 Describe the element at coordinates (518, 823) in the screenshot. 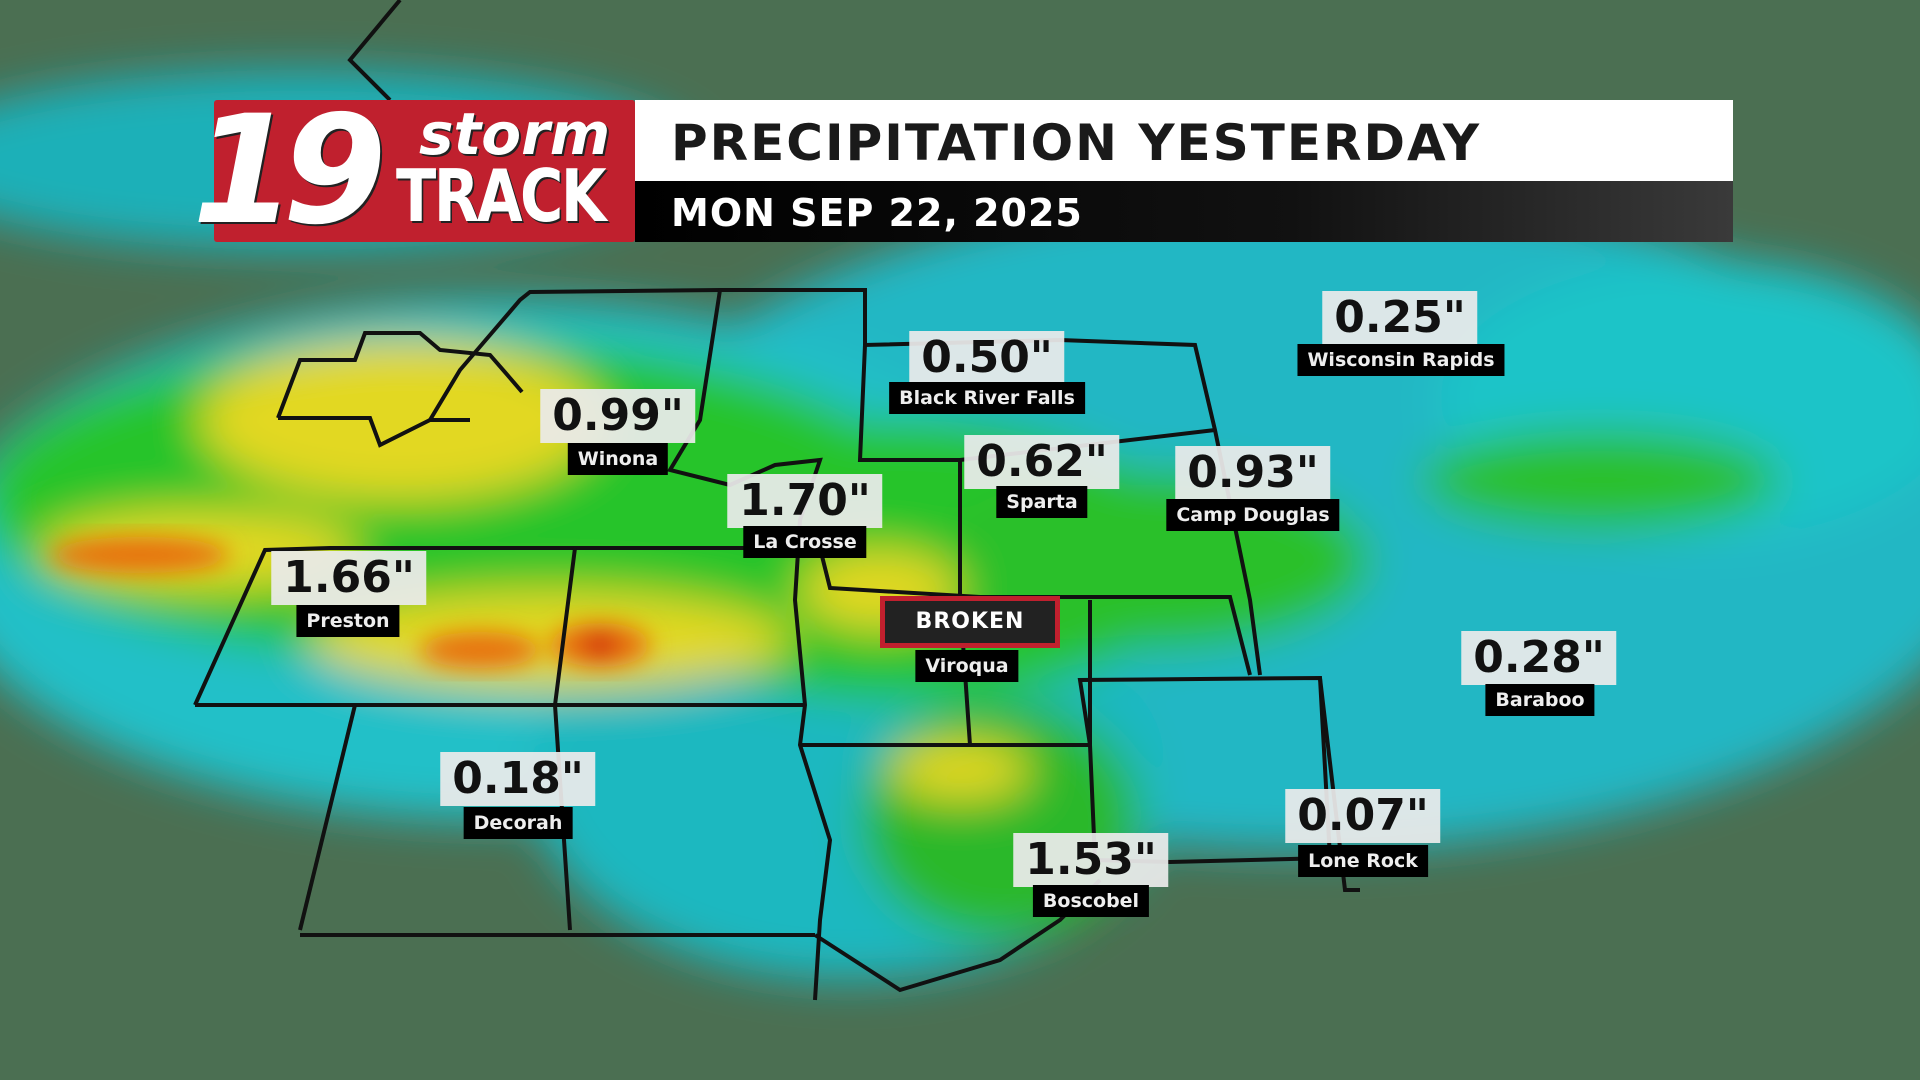

I see `station-name: Decorah` at that location.